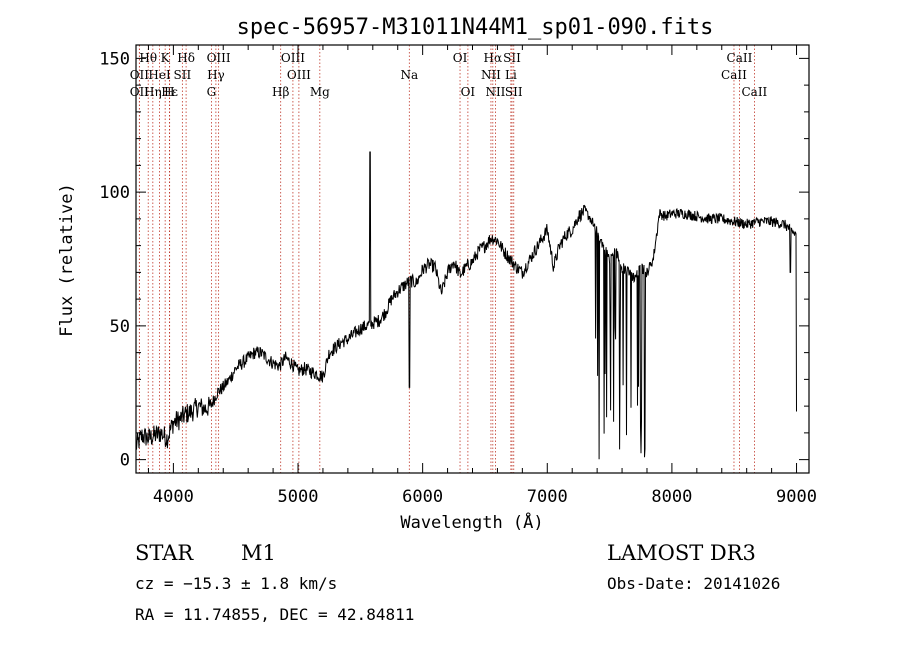 The height and width of the screenshot is (649, 900). I want to click on object-class: STAR, so click(164, 553).